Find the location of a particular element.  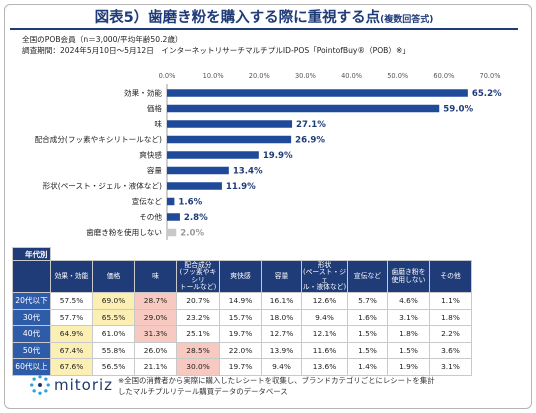

table-section-label: 年代別 is located at coordinates (31, 254).